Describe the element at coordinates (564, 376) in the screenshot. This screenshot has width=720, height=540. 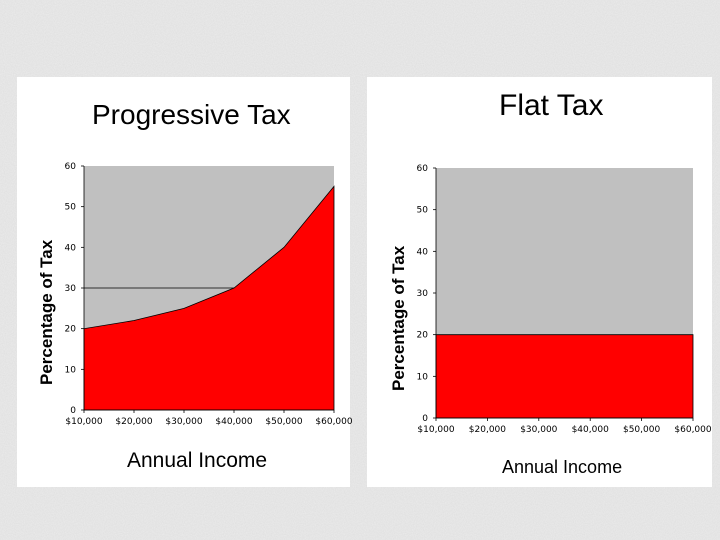
I see `tax-area` at that location.